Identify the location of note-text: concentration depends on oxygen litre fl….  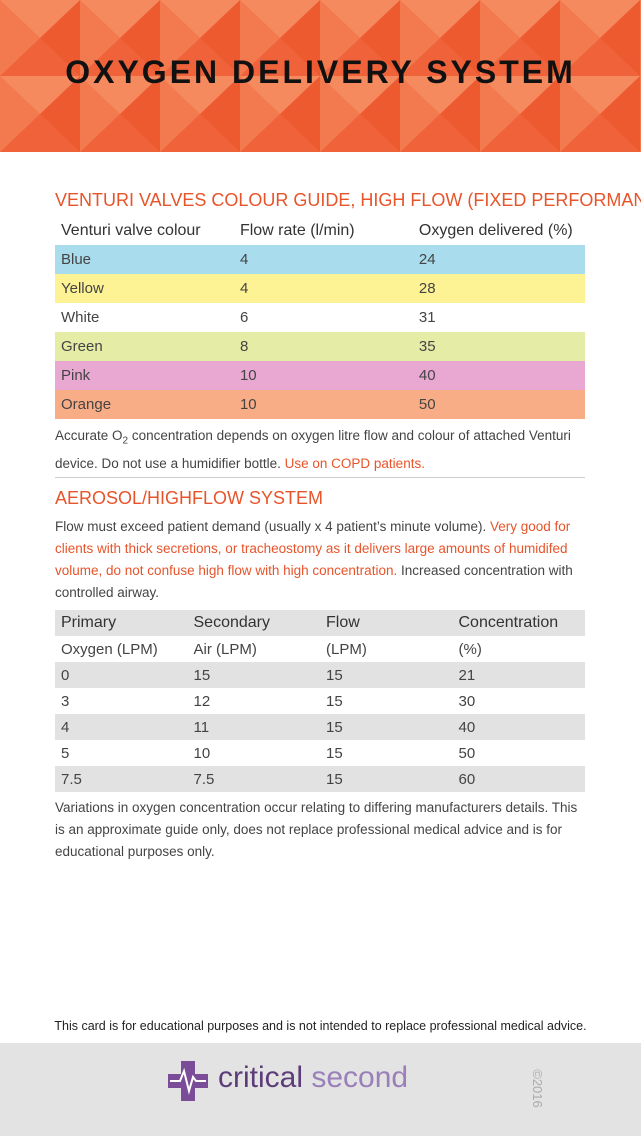
(313, 449).